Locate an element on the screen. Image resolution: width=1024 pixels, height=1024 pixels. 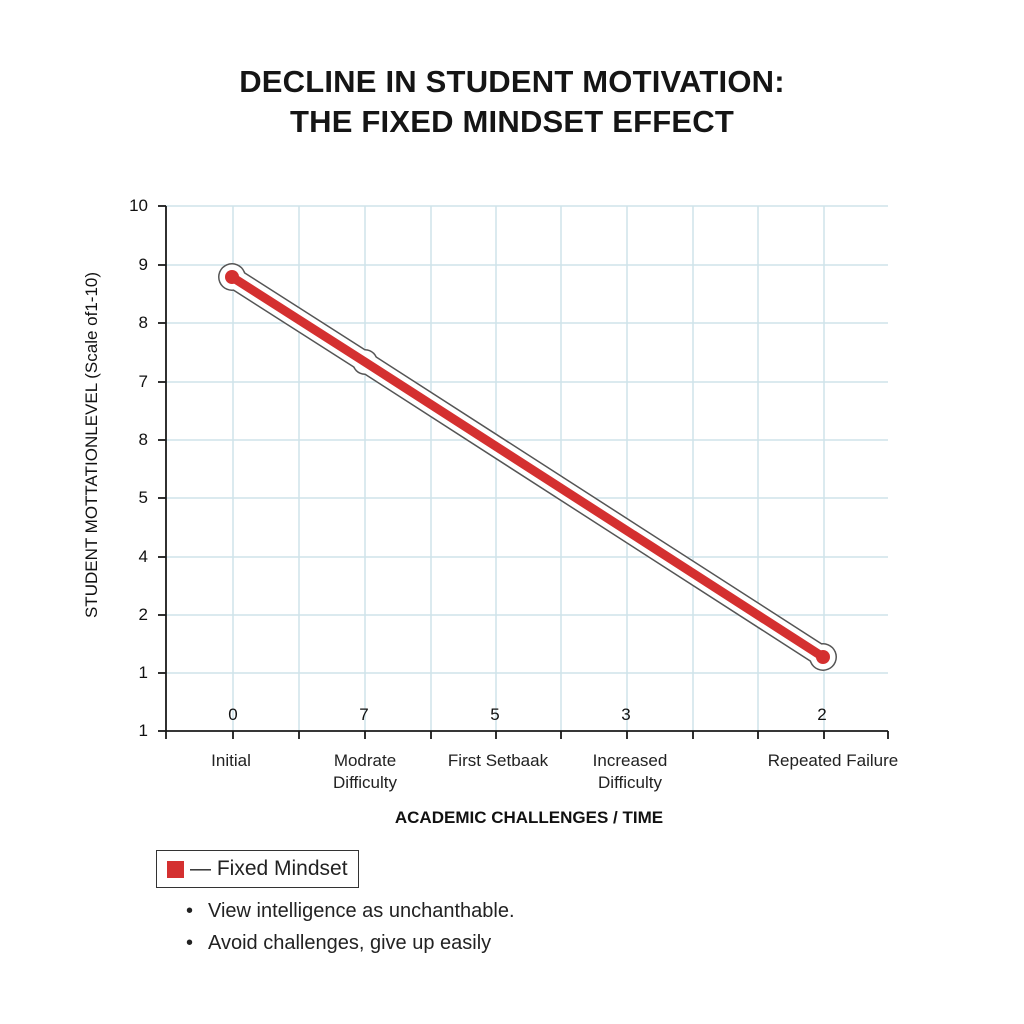
data-point-repeated-failure is located at coordinates (823, 657).